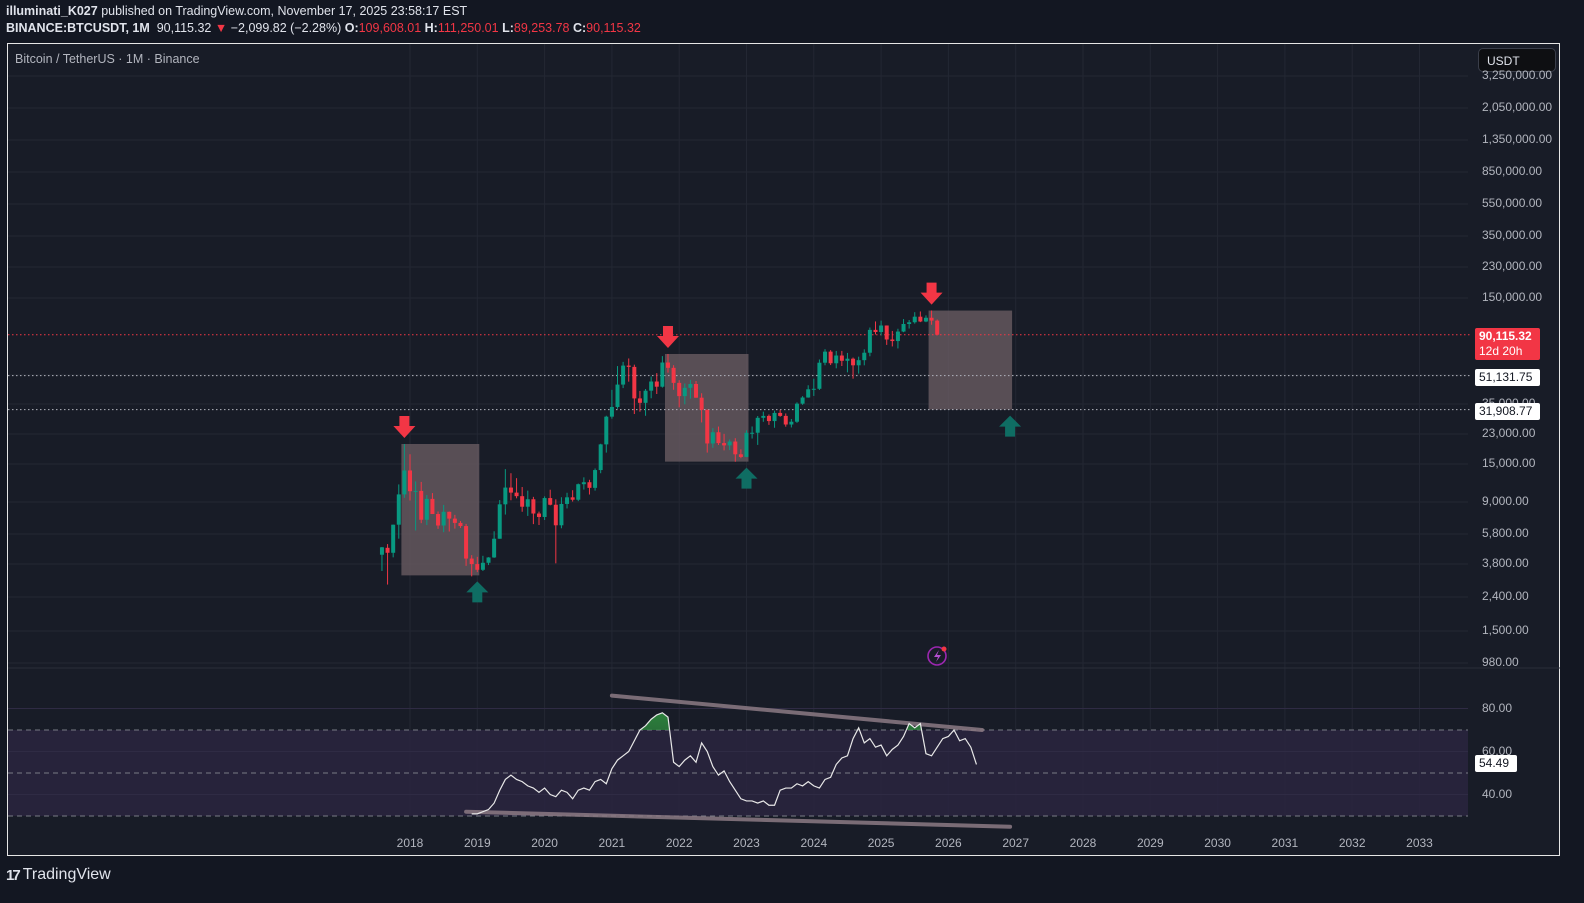 The width and height of the screenshot is (1584, 903). I want to click on price-tick-label: 980.00, so click(1500, 662).